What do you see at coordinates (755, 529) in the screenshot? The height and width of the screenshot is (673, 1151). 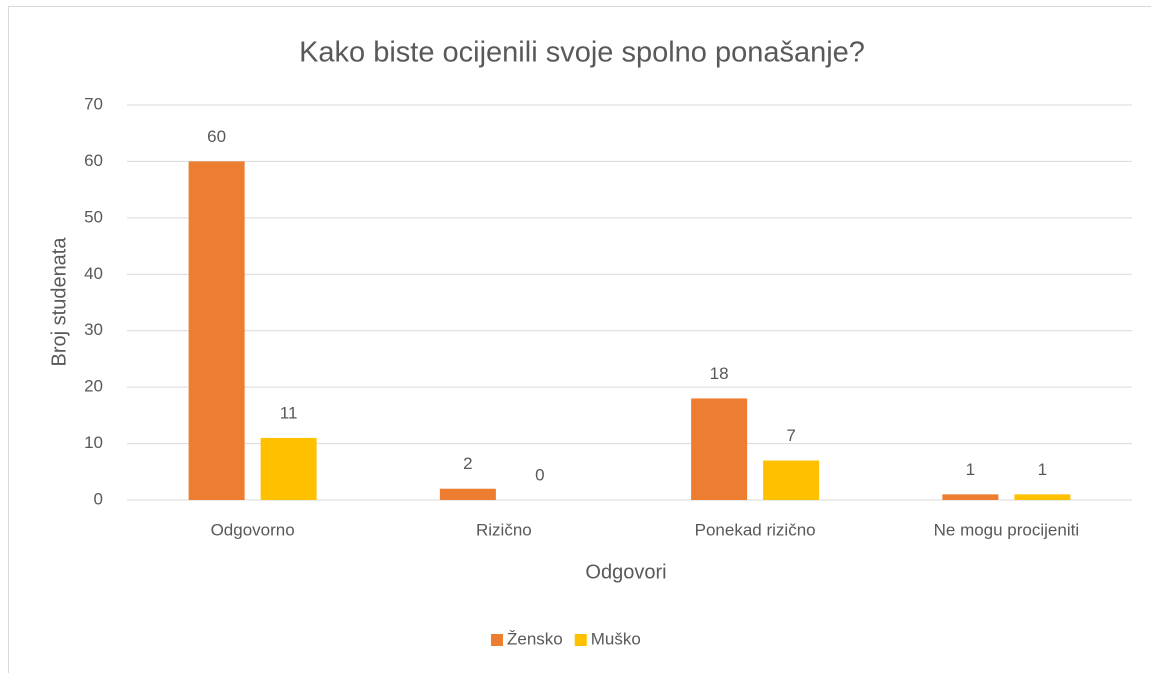 I see `x-tick-label: Ponekad rizično` at bounding box center [755, 529].